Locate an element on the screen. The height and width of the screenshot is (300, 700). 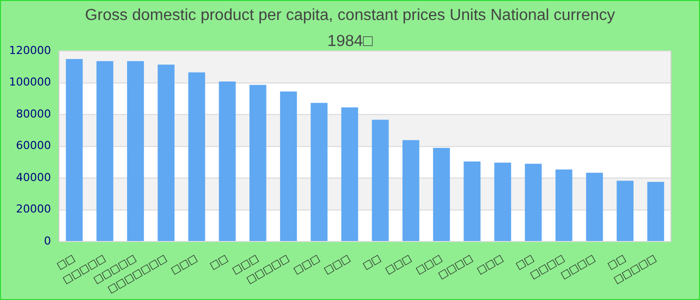
y-tick-label: 80000 is located at coordinates (33, 113).